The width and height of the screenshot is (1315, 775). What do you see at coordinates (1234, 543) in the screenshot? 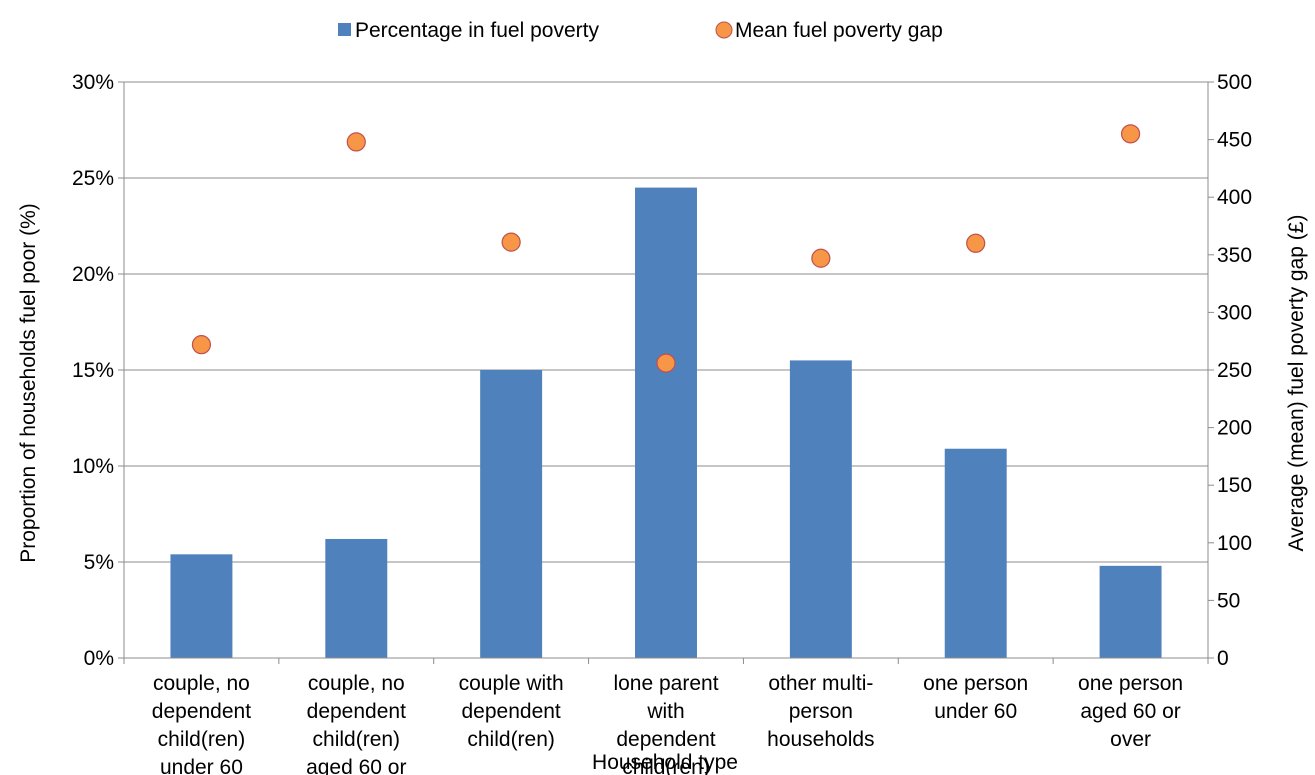
I see `right-tick-label: 100` at bounding box center [1234, 543].